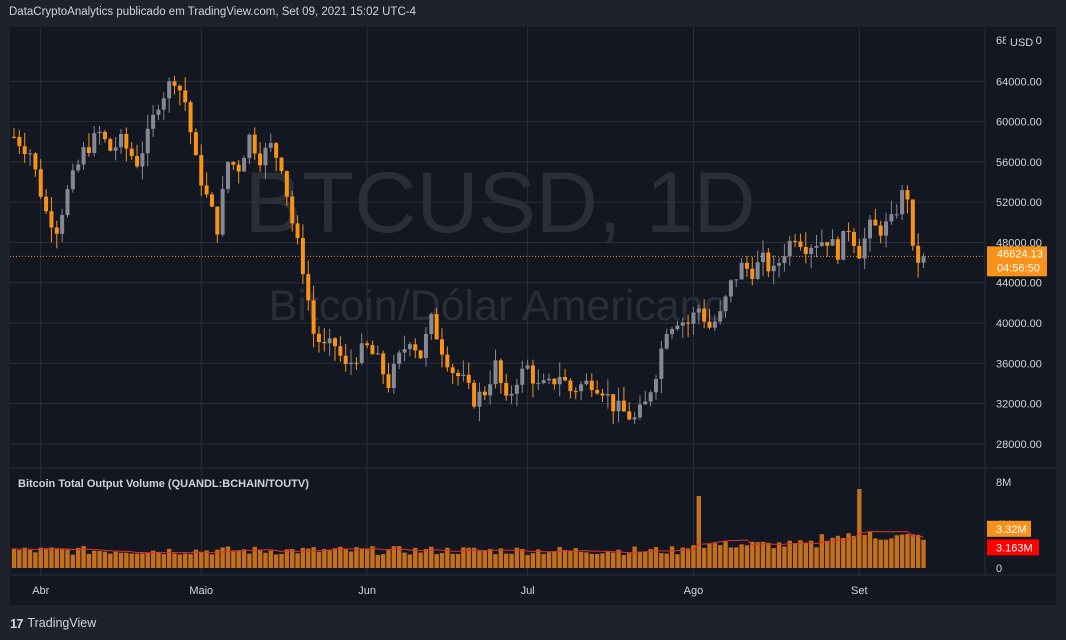 This screenshot has height=640, width=1066. What do you see at coordinates (201, 591) in the screenshot?
I see `time-tick-label: Maio` at bounding box center [201, 591].